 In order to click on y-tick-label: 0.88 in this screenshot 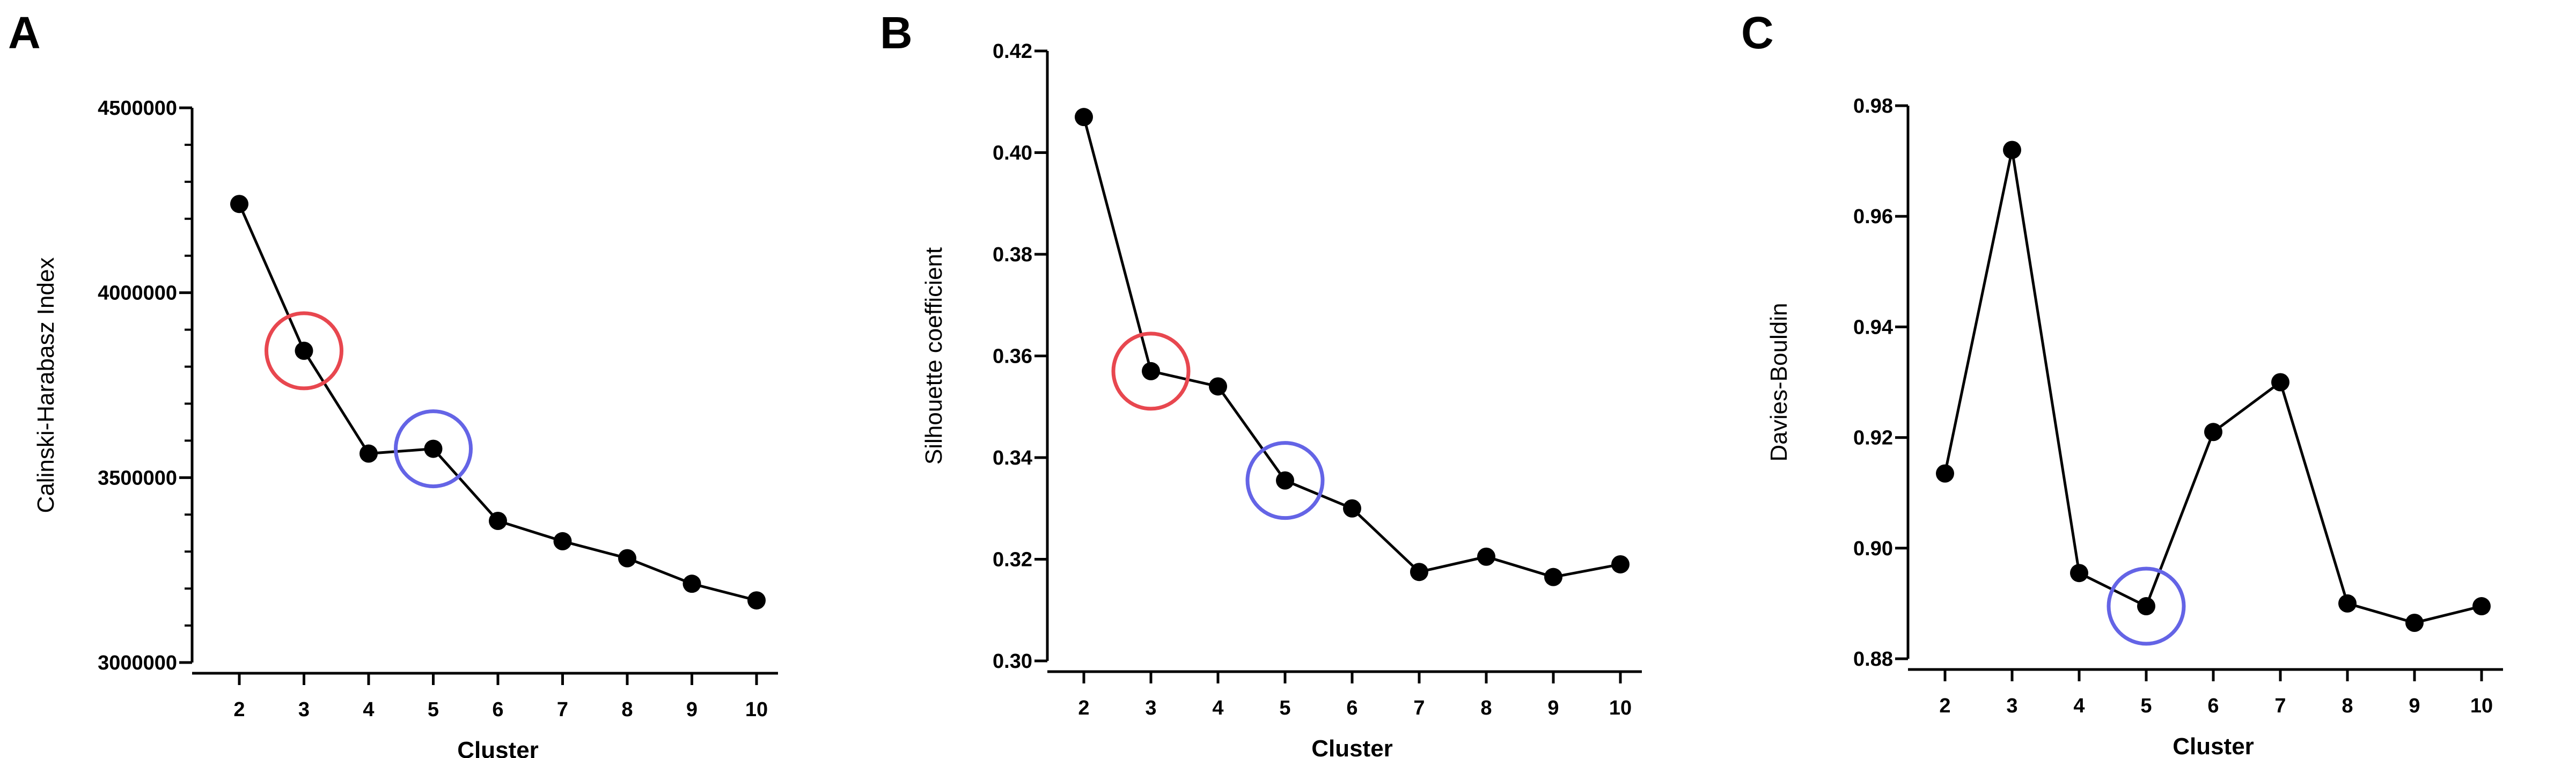, I will do `click(1873, 659)`.